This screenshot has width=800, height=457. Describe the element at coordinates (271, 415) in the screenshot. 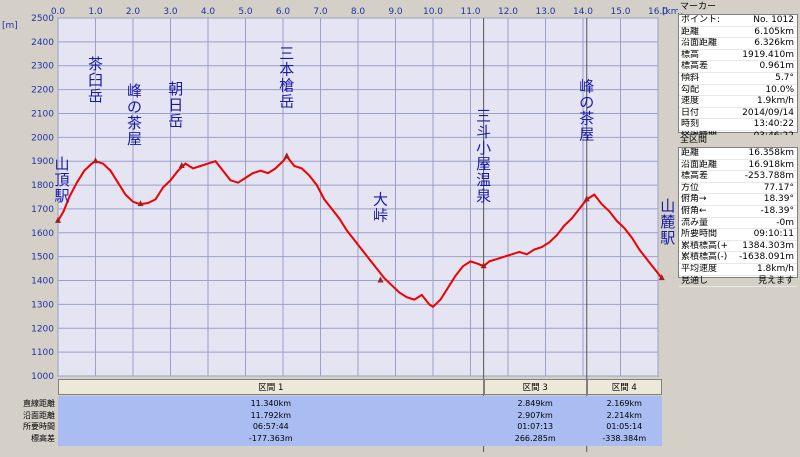

I see `section-value: 11.792km` at that location.